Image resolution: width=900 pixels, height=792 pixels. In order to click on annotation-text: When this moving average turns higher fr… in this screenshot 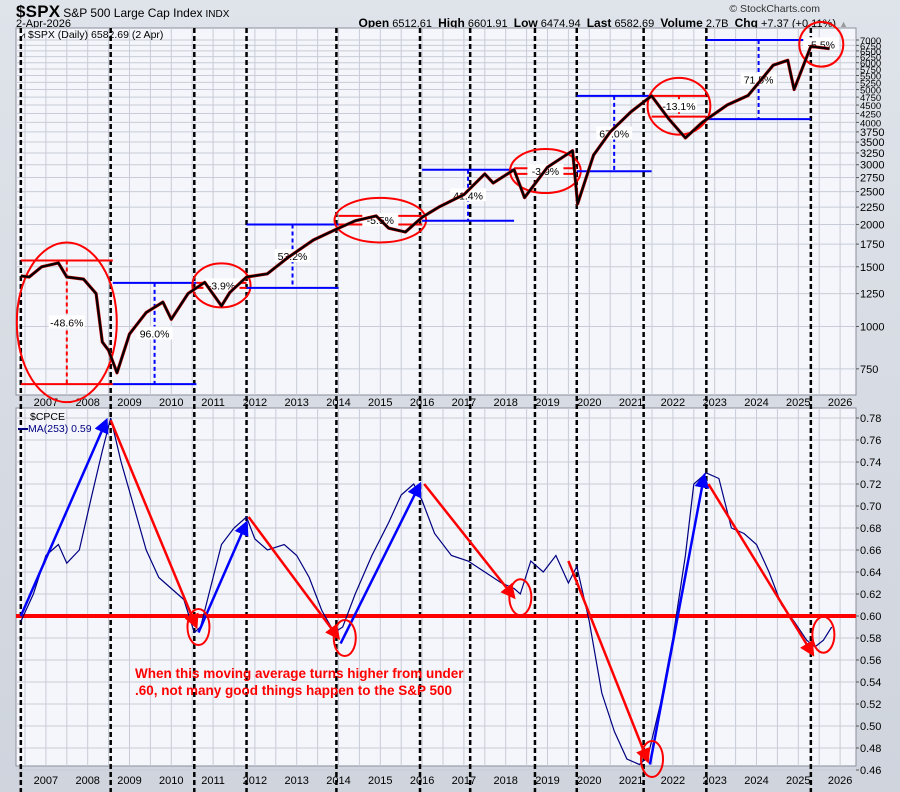, I will do `click(299, 682)`.